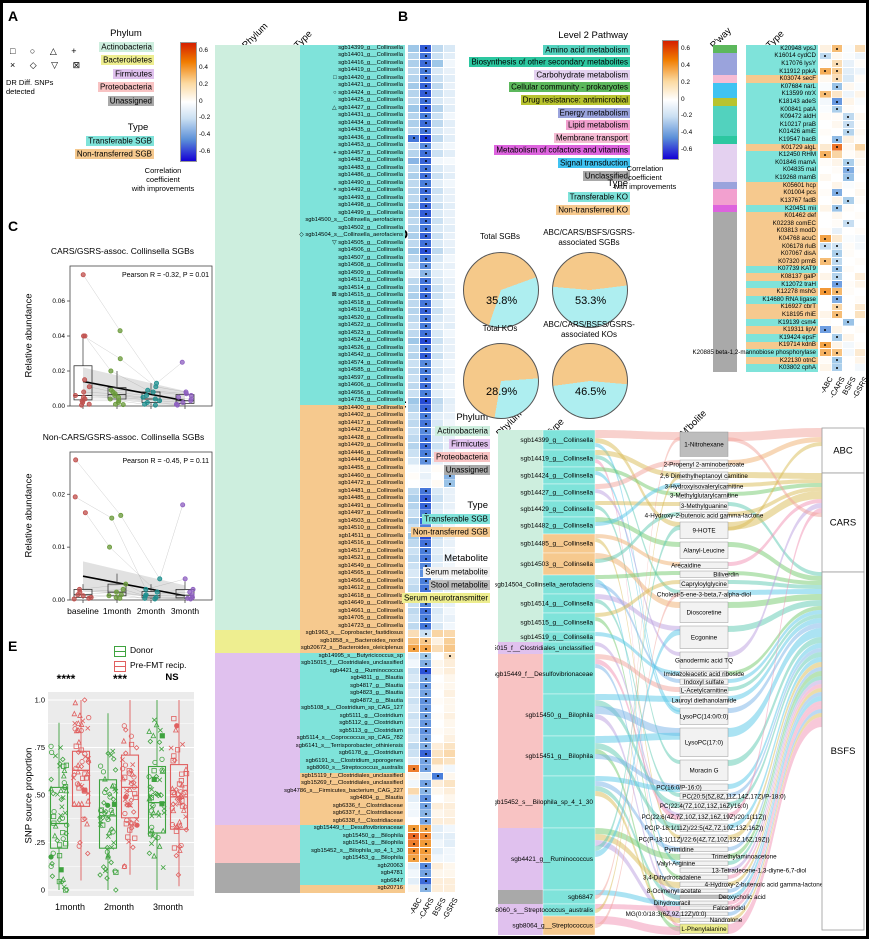  I want to click on pie-title: ABC/CARS/BSFS/GSRS- associated KOs, so click(589, 329).